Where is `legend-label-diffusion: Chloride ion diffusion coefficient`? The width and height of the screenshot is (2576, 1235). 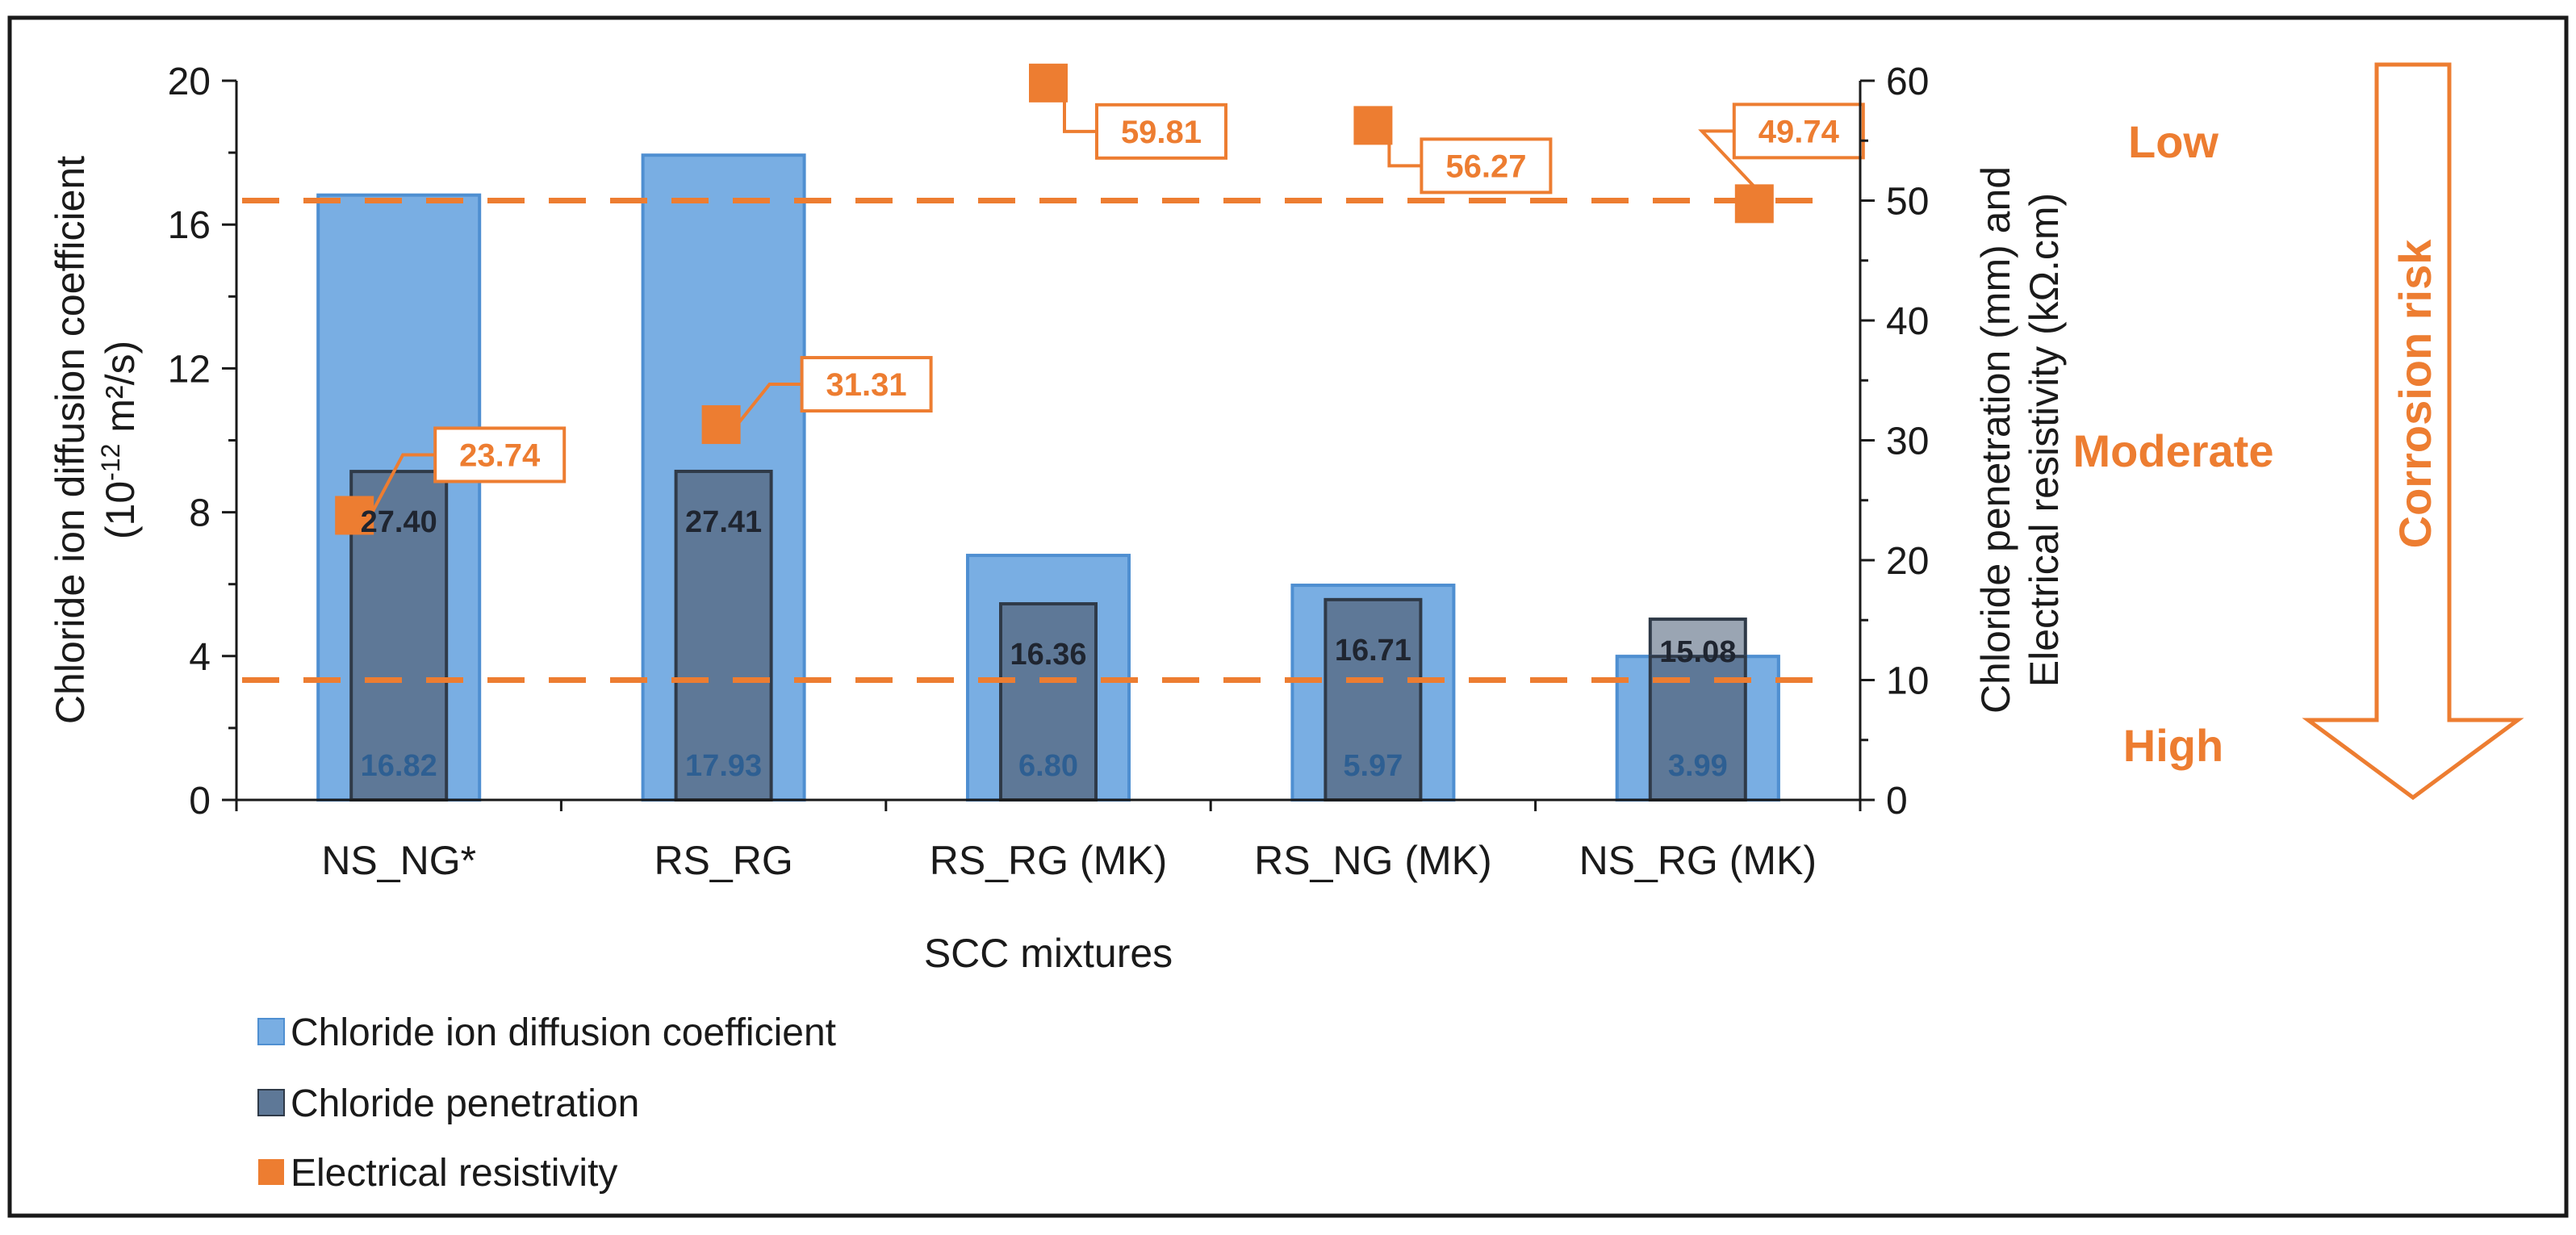 legend-label-diffusion: Chloride ion diffusion coefficient is located at coordinates (563, 1032).